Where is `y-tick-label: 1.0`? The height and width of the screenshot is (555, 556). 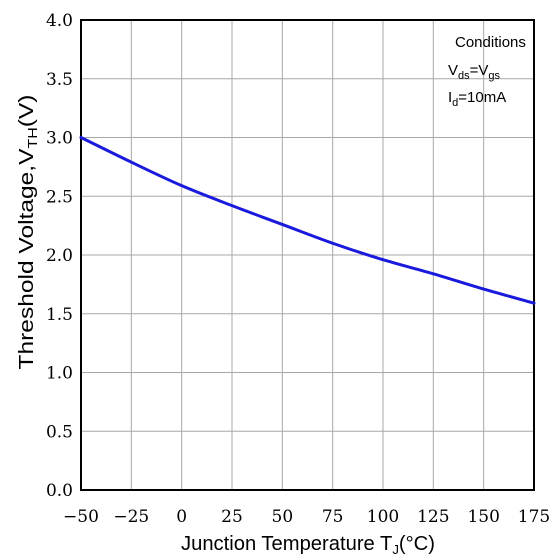 y-tick-label: 1.0 is located at coordinates (59, 374).